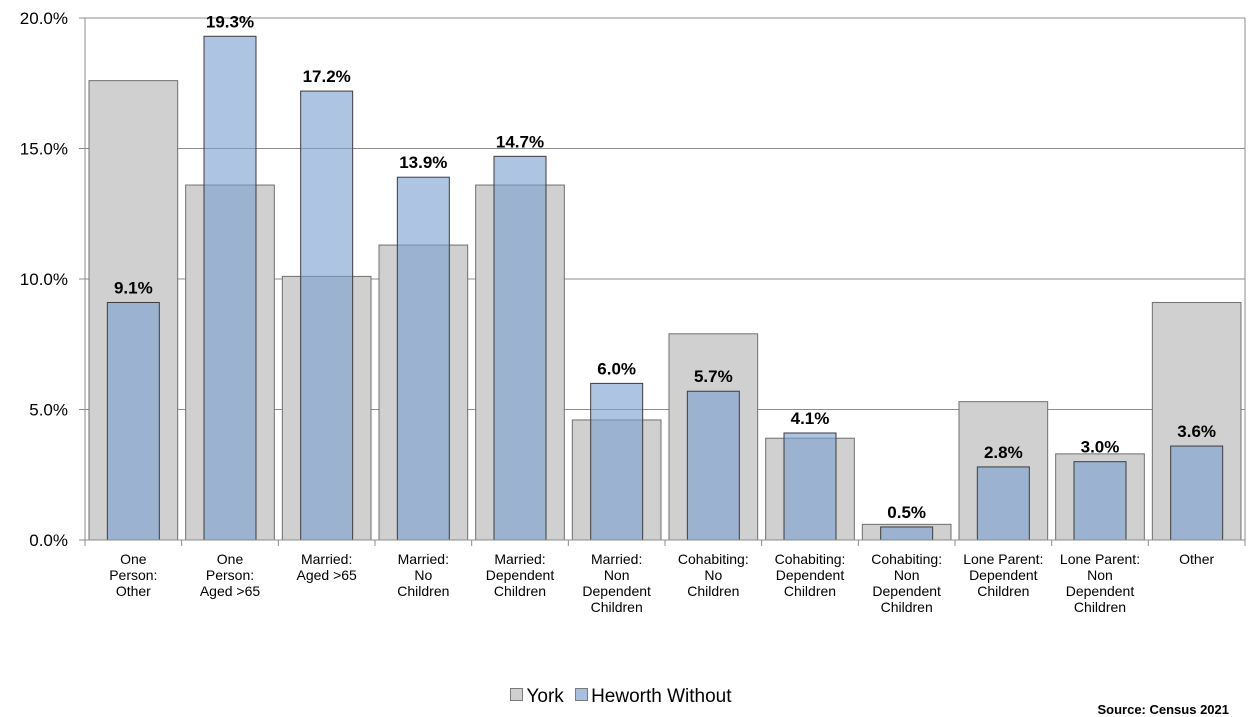 The height and width of the screenshot is (717, 1248). Describe the element at coordinates (906, 583) in the screenshot. I see `x-category-label: Cohabiting: Non Dependent Children` at that location.